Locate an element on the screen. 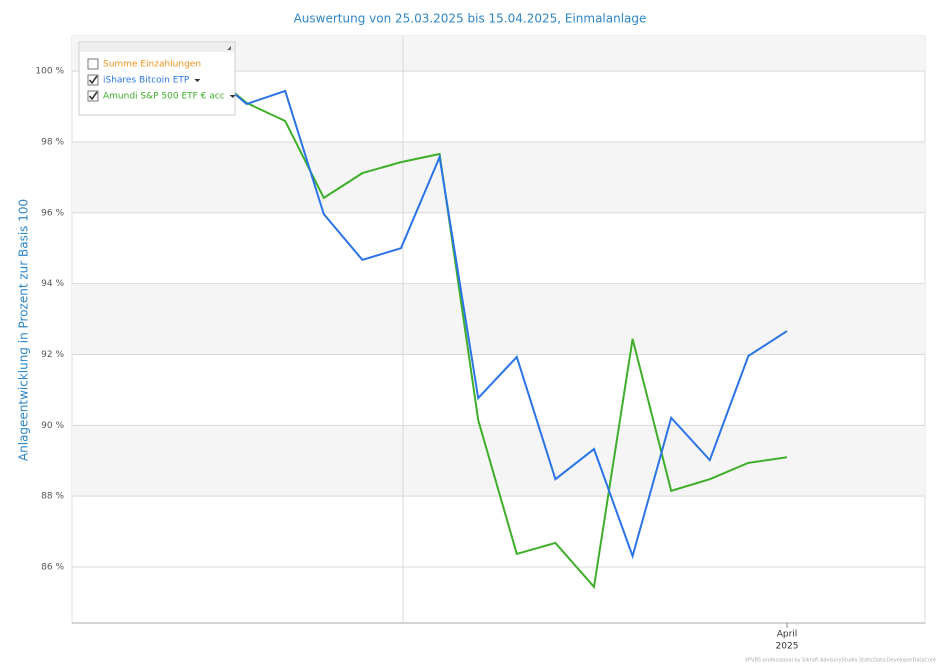 This screenshot has height=669, width=940. legend-label: iShares Bitcoin ETP is located at coordinates (146, 81).